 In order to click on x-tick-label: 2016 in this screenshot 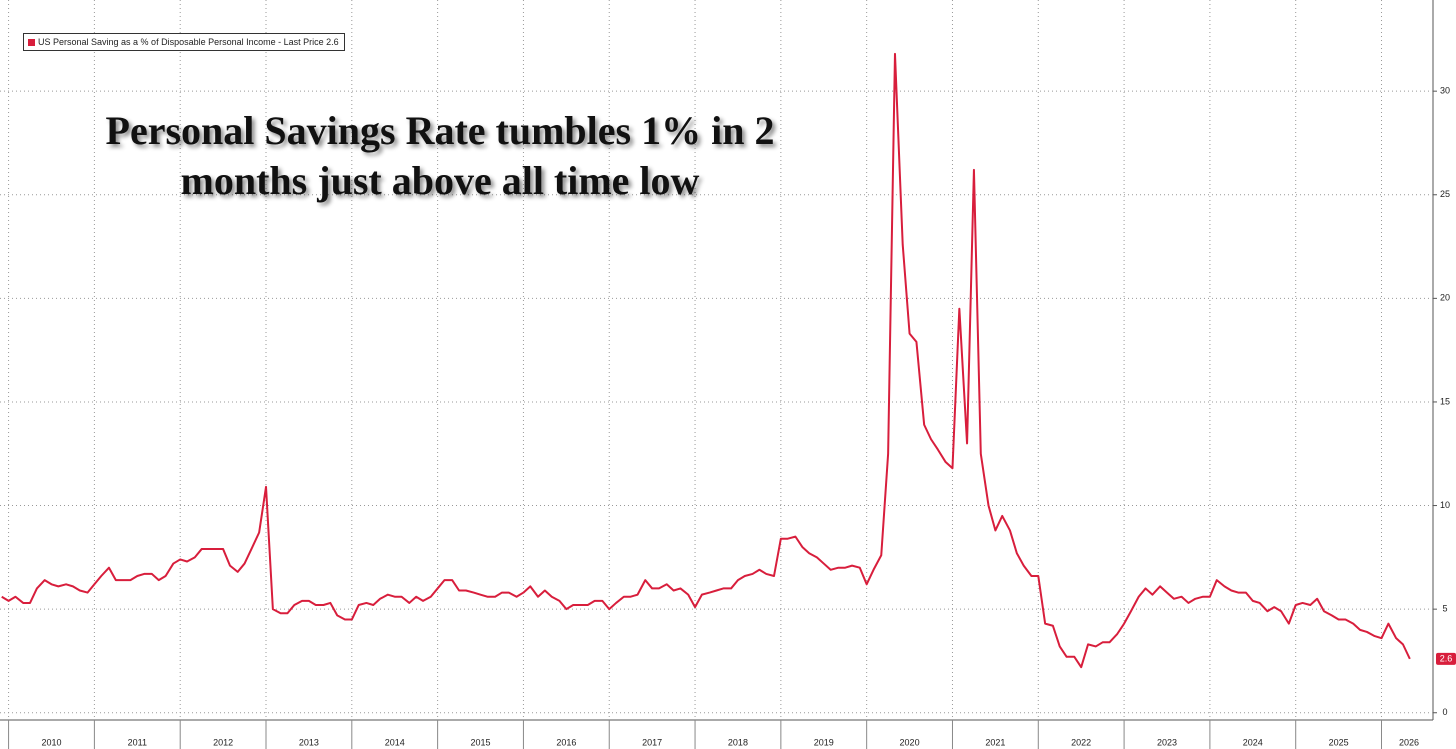, I will do `click(566, 742)`.